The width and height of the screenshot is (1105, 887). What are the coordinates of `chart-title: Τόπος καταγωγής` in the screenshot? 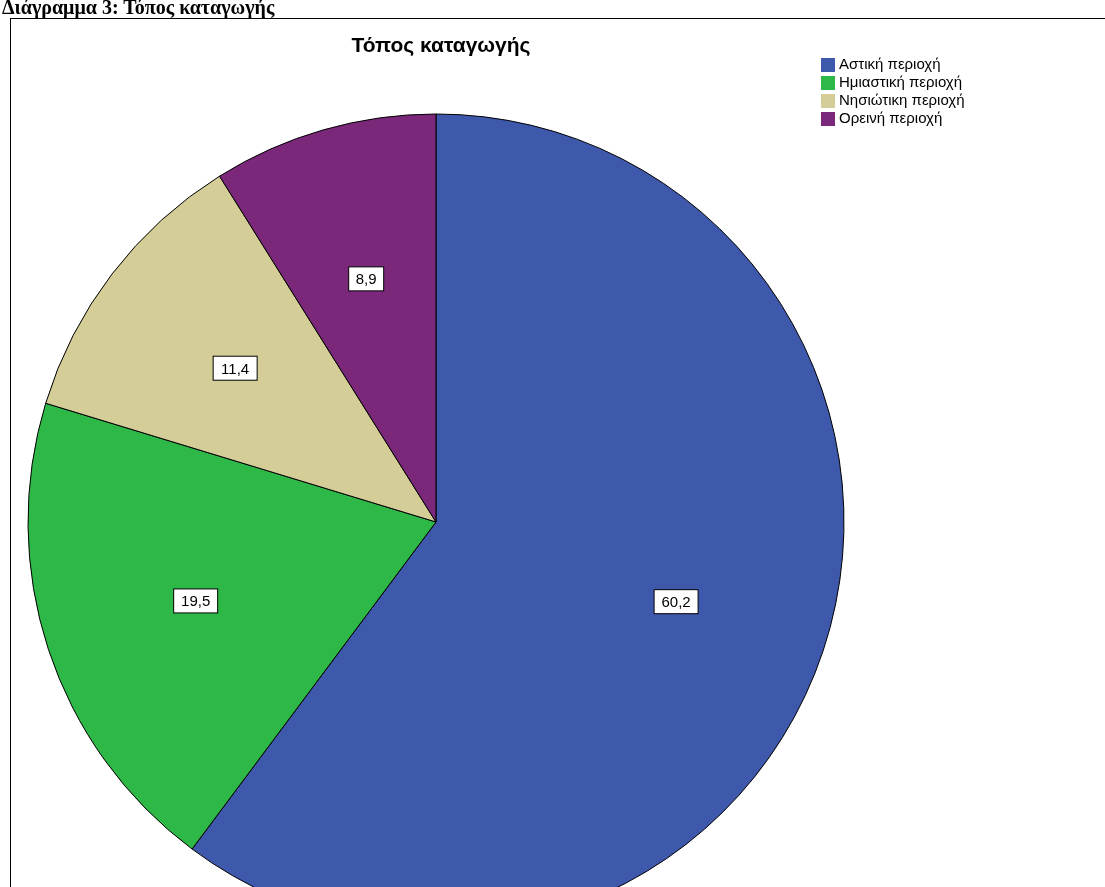 It's located at (441, 45).